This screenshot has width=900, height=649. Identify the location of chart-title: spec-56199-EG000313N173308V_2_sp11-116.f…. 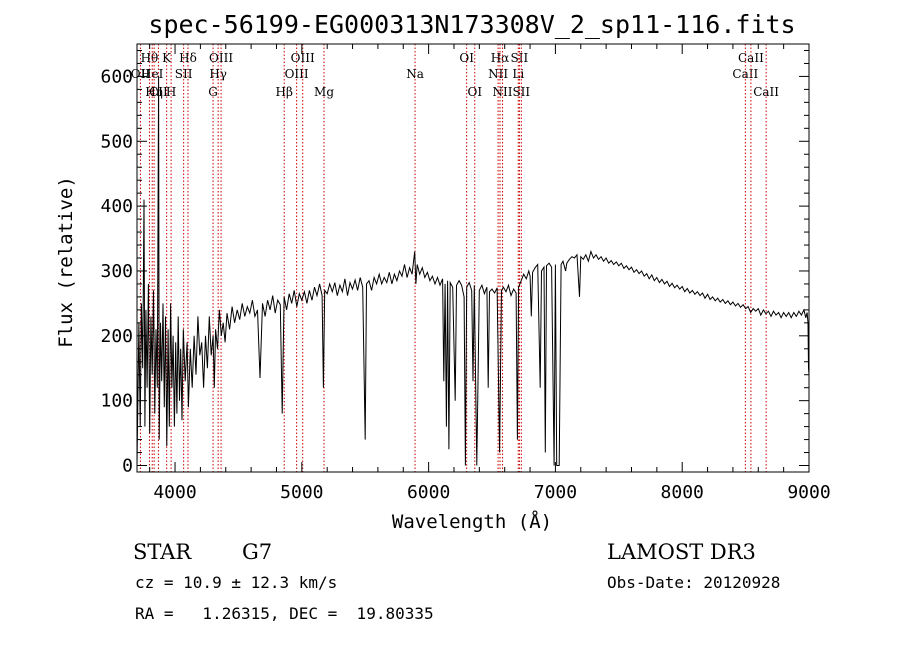
(471, 24).